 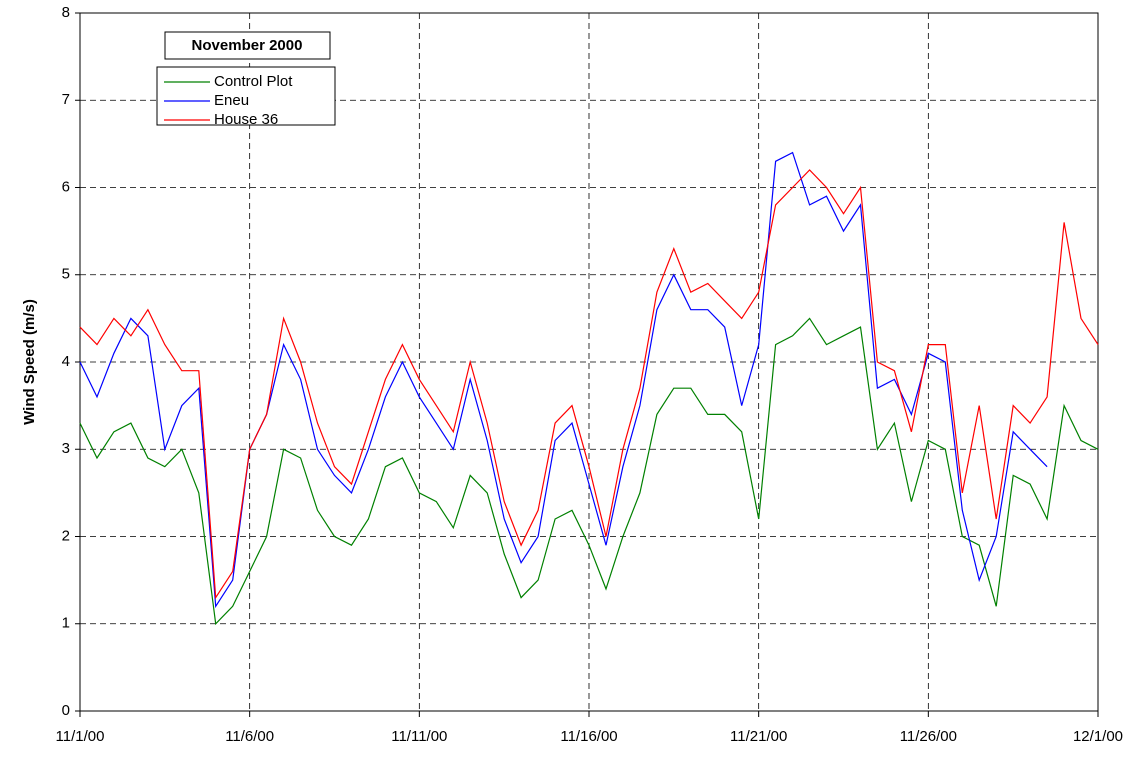 What do you see at coordinates (231, 100) in the screenshot?
I see `legend-label: Eneu` at bounding box center [231, 100].